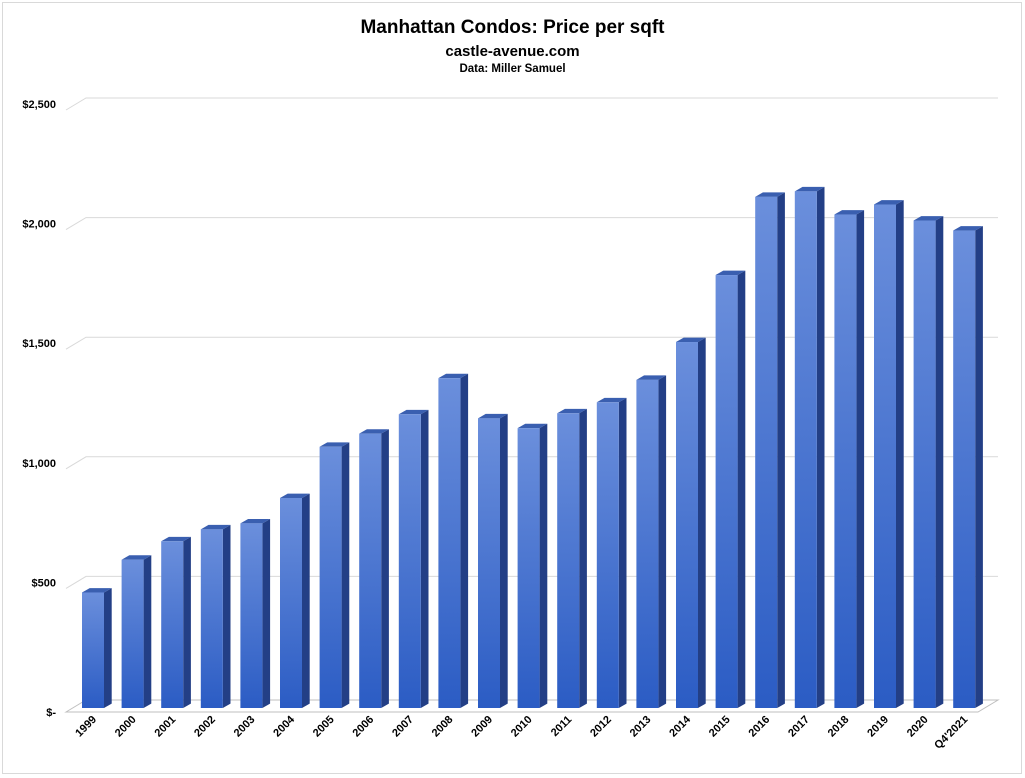 This screenshot has height=778, width=1025. What do you see at coordinates (39, 409) in the screenshot?
I see `y-axis-ticks: $- $500 $1,000 $1,500 $2,000 $2,500` at bounding box center [39, 409].